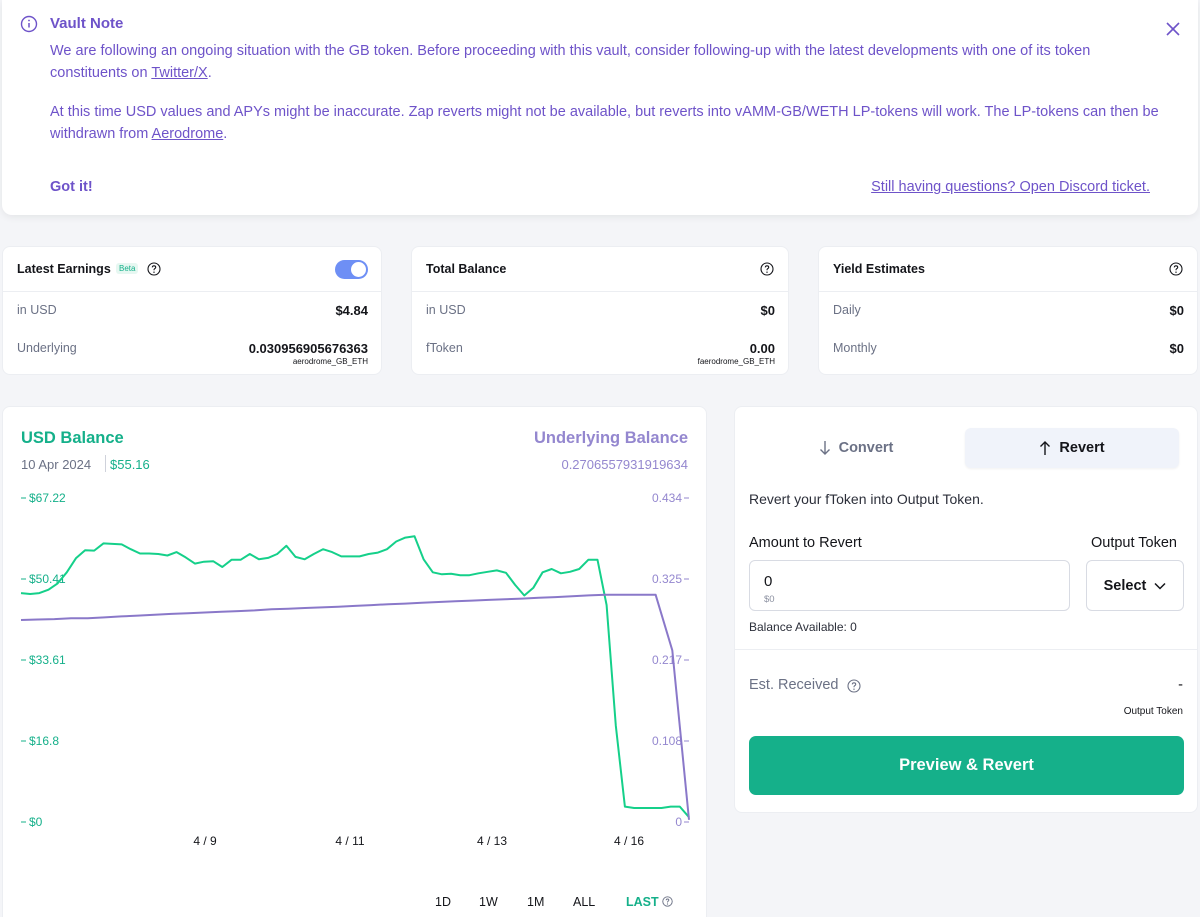 Image resolution: width=1200 pixels, height=917 pixels. I want to click on x-tick-label: 4 / 13, so click(492, 841).